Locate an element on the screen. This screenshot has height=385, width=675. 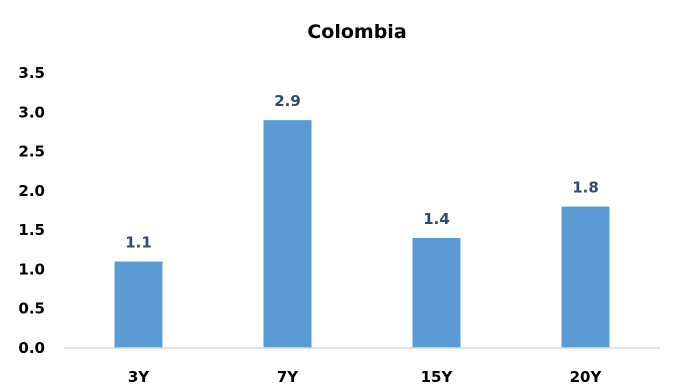
x-tick-label: 20Y is located at coordinates (586, 376).